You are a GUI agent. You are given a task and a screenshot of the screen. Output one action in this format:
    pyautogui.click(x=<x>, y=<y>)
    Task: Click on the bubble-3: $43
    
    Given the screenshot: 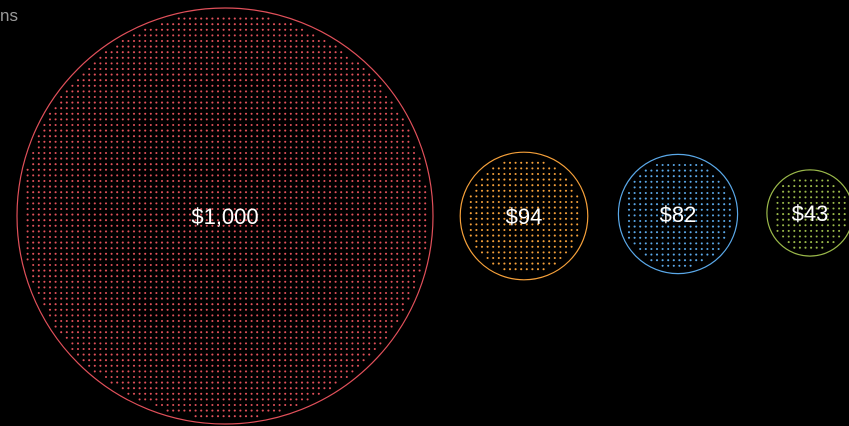 What is the action you would take?
    pyautogui.click(x=807, y=213)
    